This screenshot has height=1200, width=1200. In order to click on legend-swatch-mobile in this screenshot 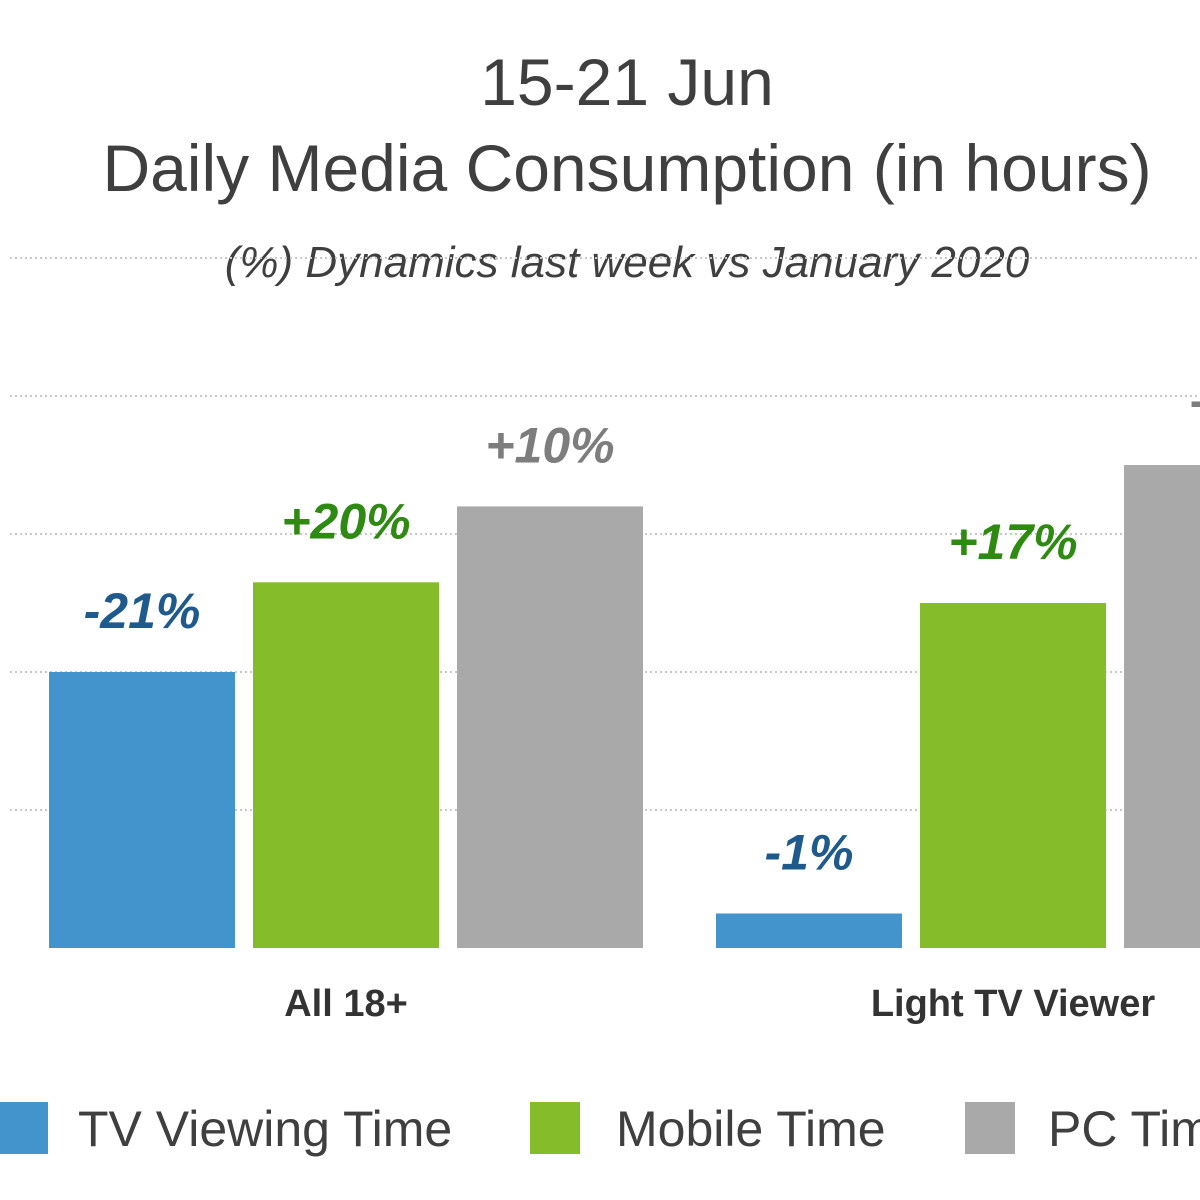, I will do `click(555, 1128)`.